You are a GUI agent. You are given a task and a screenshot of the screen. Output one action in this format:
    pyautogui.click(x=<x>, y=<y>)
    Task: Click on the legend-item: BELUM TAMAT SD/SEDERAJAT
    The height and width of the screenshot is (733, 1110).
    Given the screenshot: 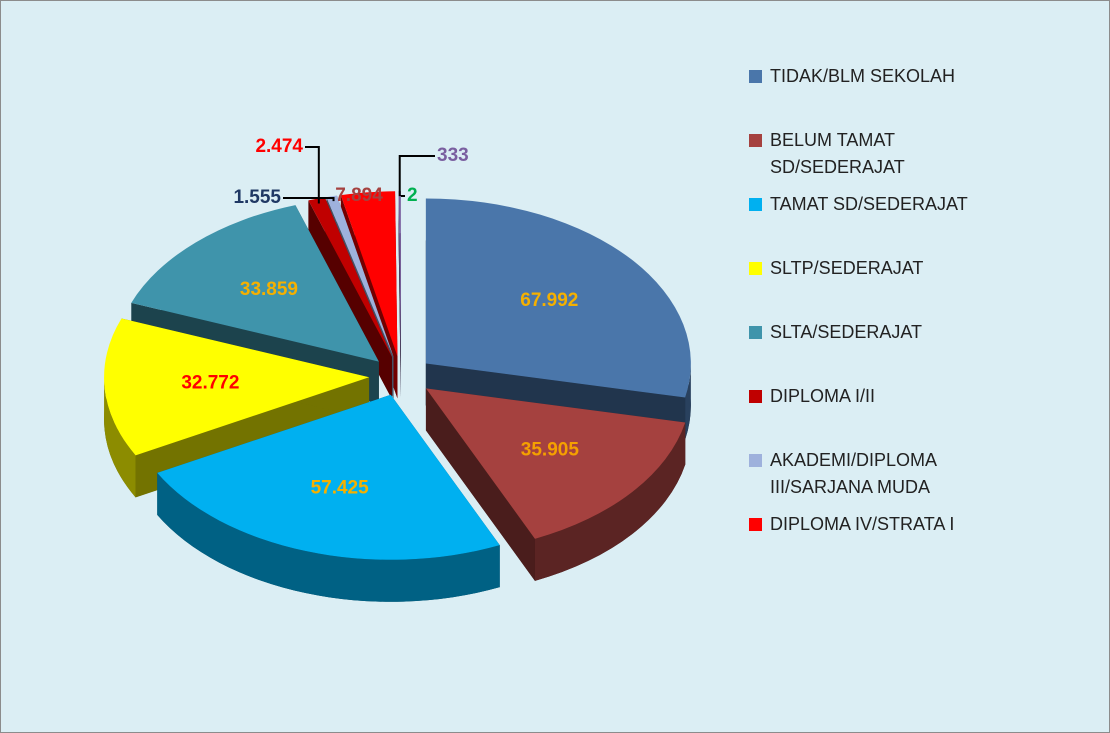 What is the action you would take?
    pyautogui.click(x=919, y=157)
    